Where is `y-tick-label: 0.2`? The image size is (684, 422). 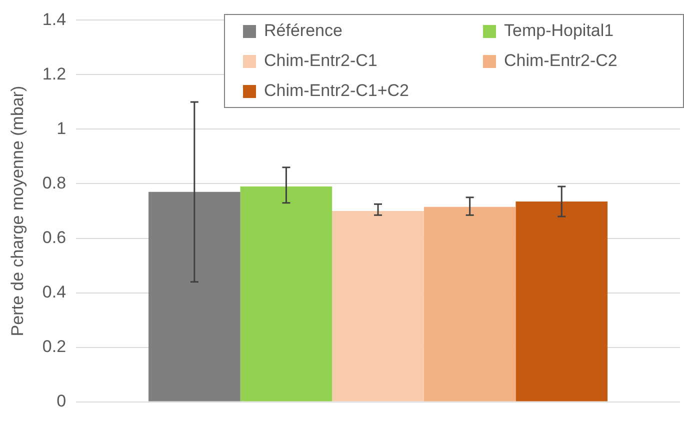 y-tick-label: 0.2 is located at coordinates (54, 346).